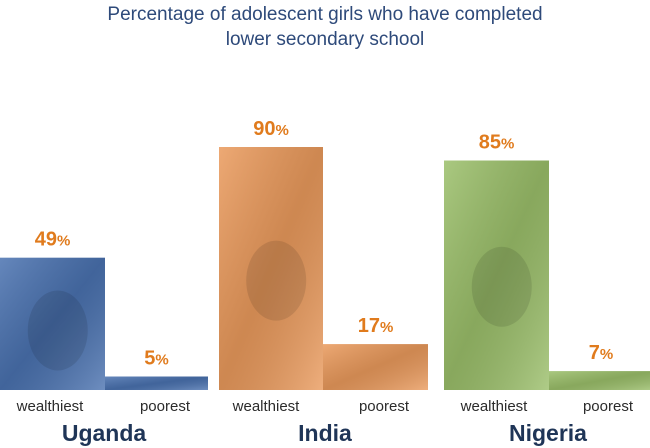  What do you see at coordinates (53, 240) in the screenshot?
I see `data-label-uganda-wealthiest: 49%` at bounding box center [53, 240].